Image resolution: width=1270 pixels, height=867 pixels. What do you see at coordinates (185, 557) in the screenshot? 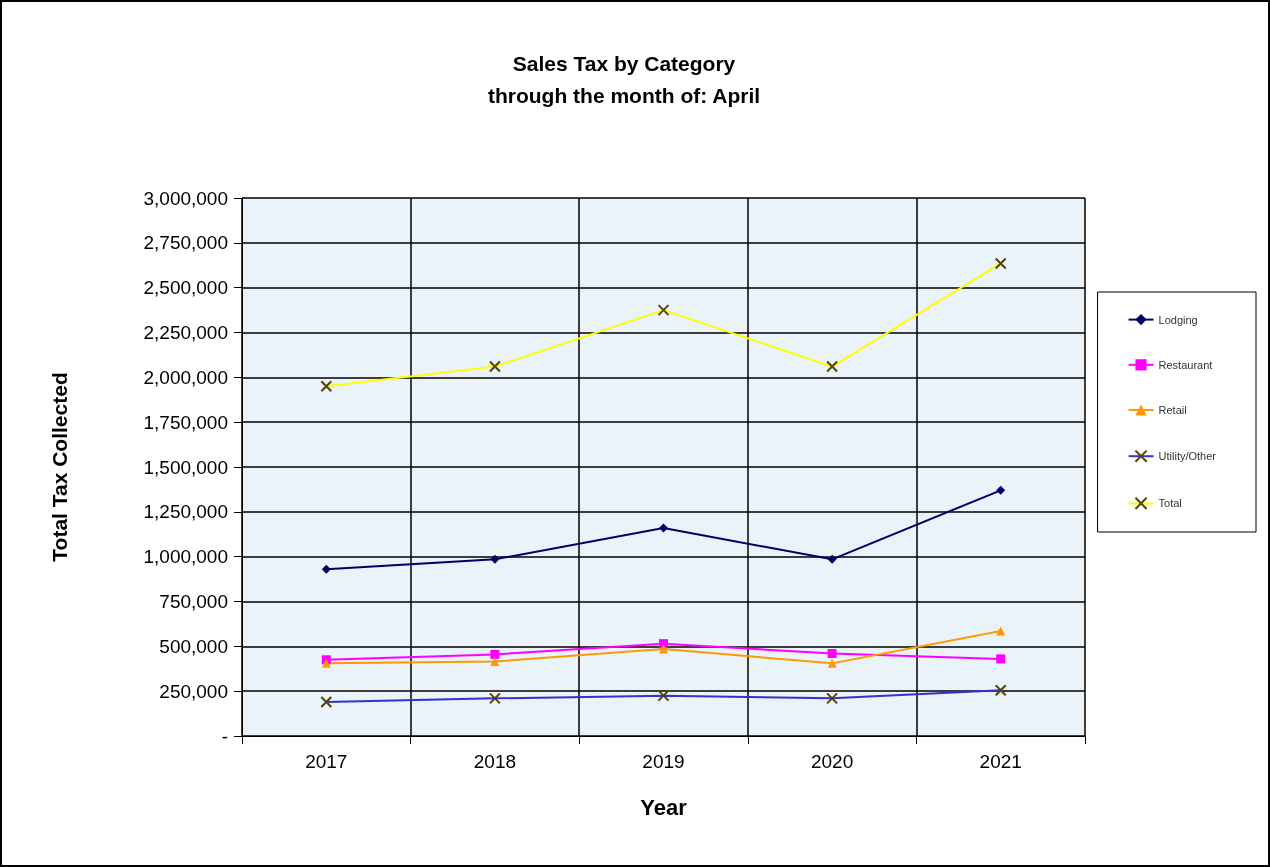
I see `y-tick-label: 1,000,000` at bounding box center [185, 557].